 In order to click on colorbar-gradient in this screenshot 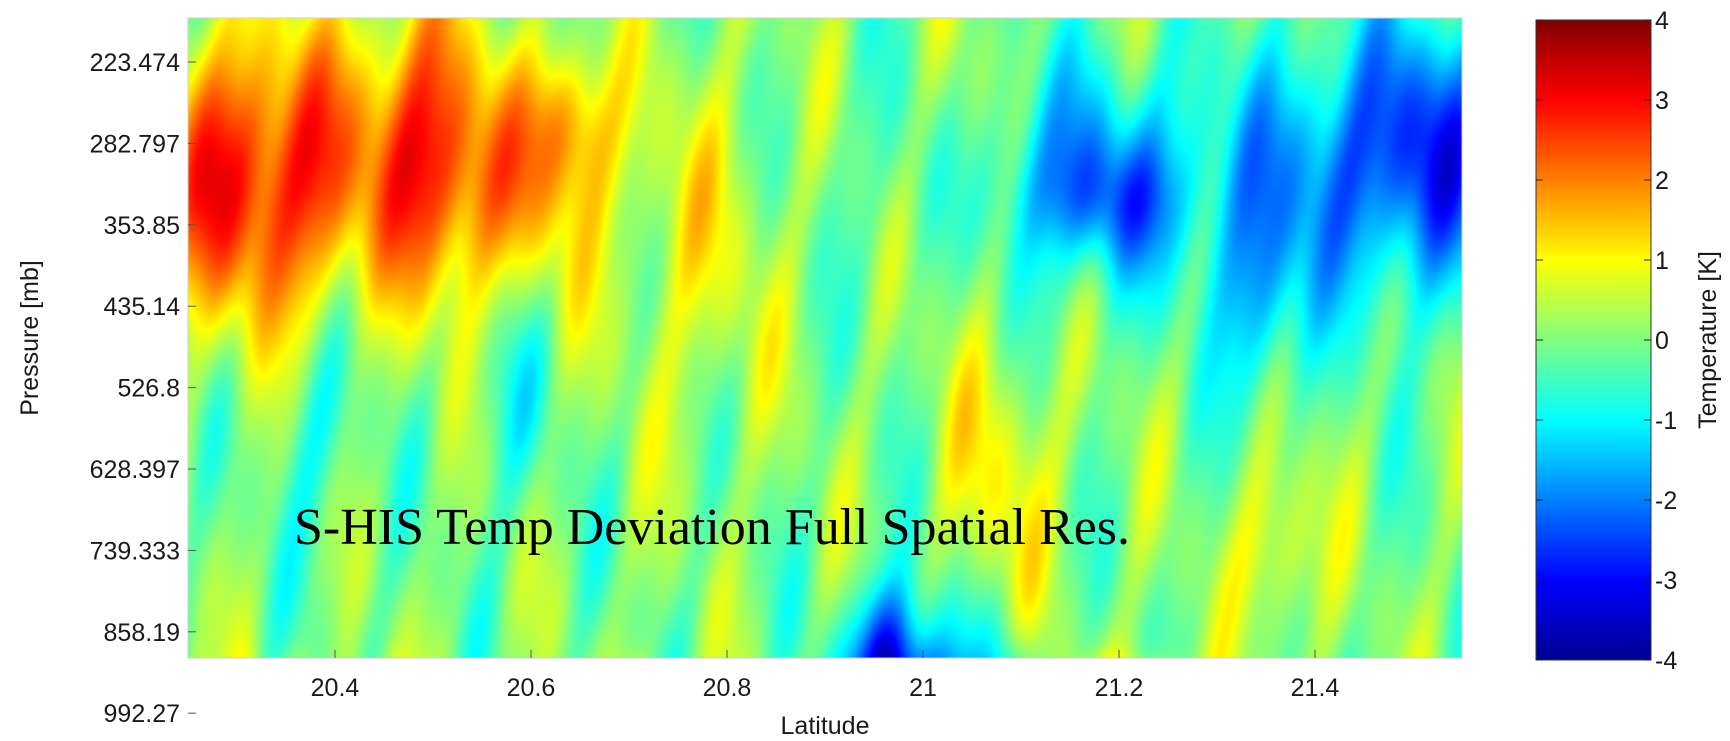, I will do `click(1593, 340)`.